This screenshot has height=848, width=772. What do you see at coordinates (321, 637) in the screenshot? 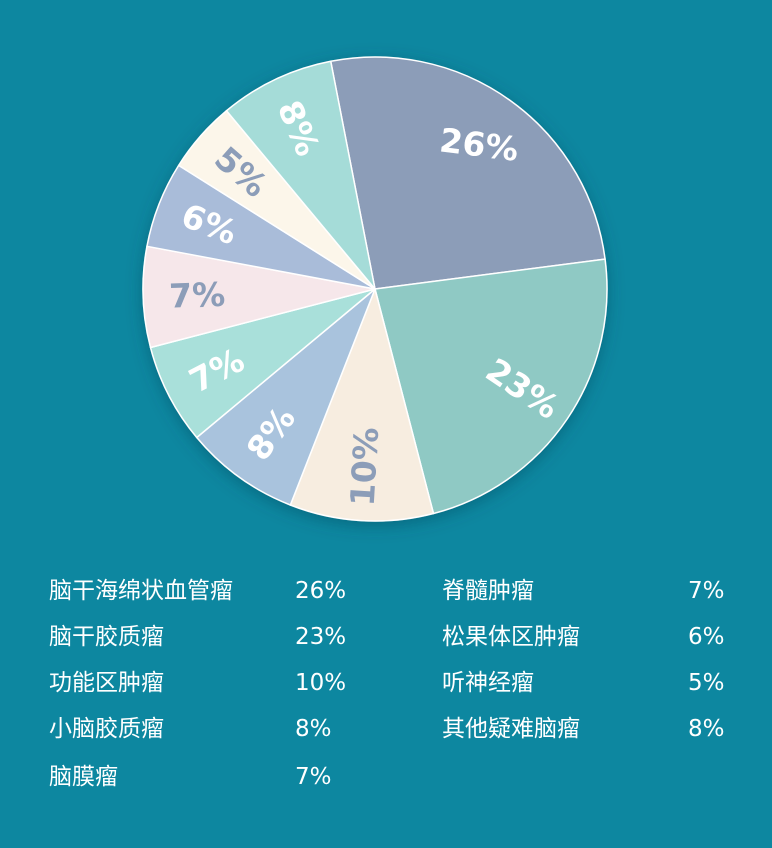
I see `legend-value: 23%` at bounding box center [321, 637].